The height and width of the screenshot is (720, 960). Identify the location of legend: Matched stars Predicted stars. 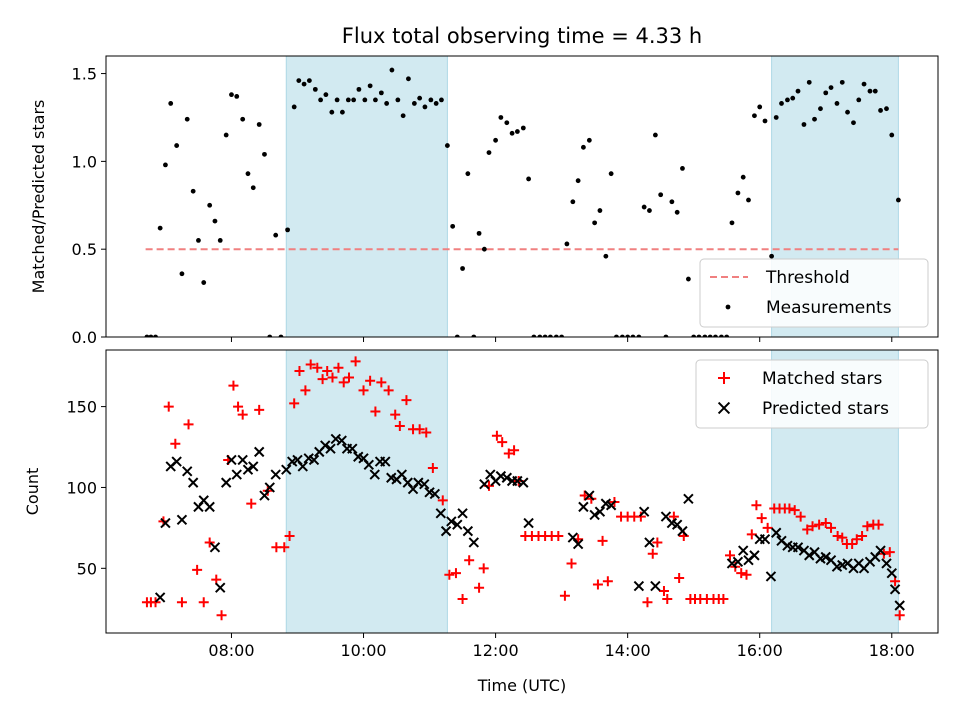
(812, 394).